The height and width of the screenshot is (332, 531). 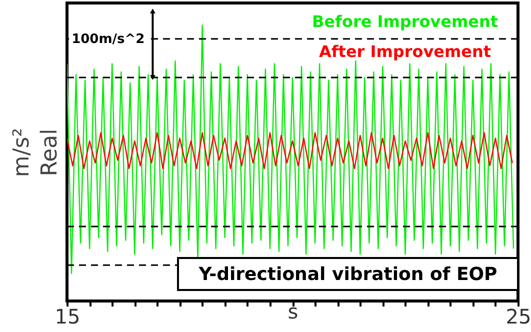 What do you see at coordinates (108, 39) in the screenshot?
I see `annotation: 100m/s^2` at bounding box center [108, 39].